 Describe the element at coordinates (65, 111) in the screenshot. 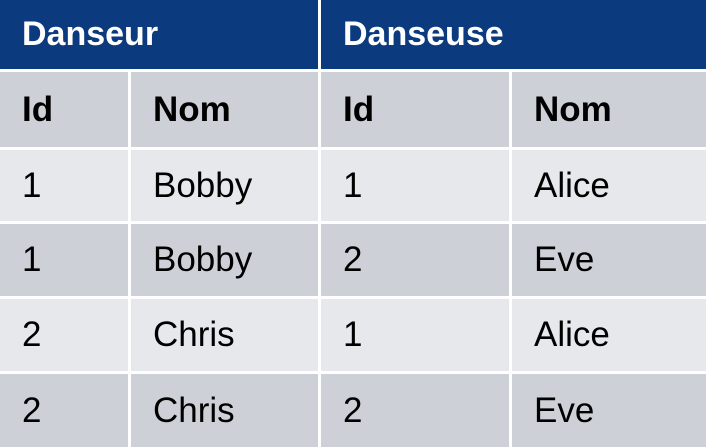

I see `column-header-danseur-id: Id` at that location.